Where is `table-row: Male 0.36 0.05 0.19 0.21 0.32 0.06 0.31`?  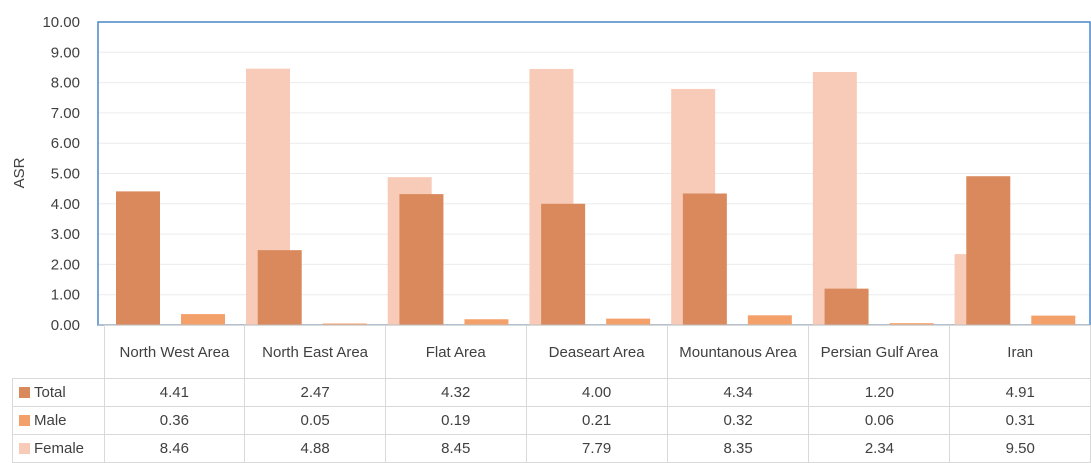 table-row: Male 0.36 0.05 0.19 0.21 0.32 0.06 0.31 is located at coordinates (551, 420).